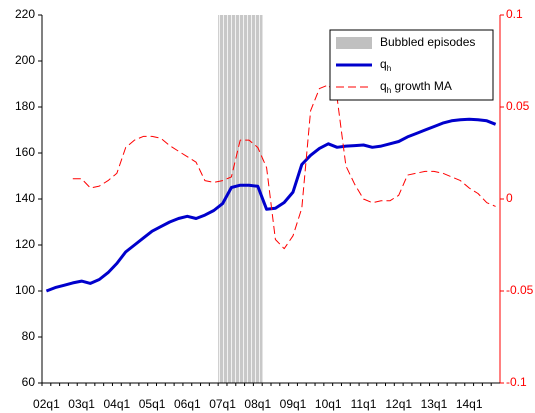  What do you see at coordinates (29, 336) in the screenshot?
I see `y-tick-label: 80` at bounding box center [29, 336].